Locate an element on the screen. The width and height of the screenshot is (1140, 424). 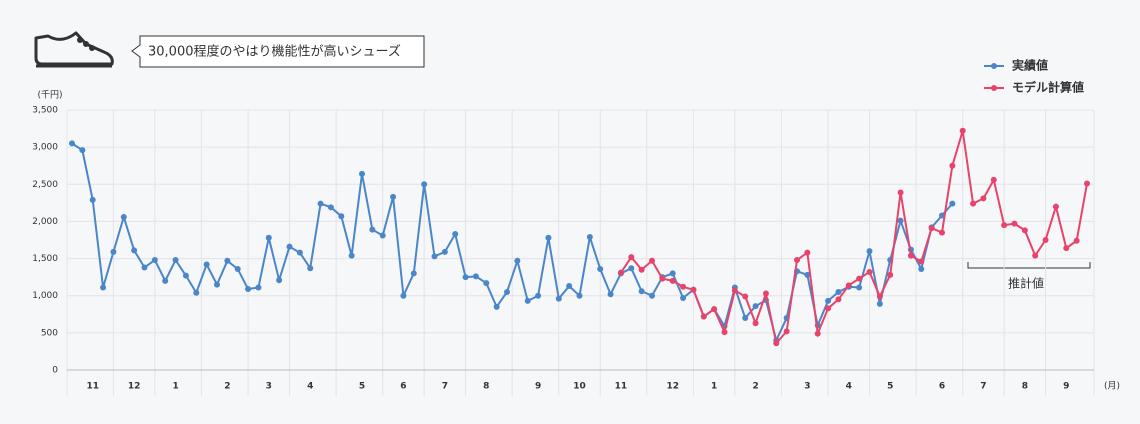
annotation: 推計値 is located at coordinates (1026, 283).